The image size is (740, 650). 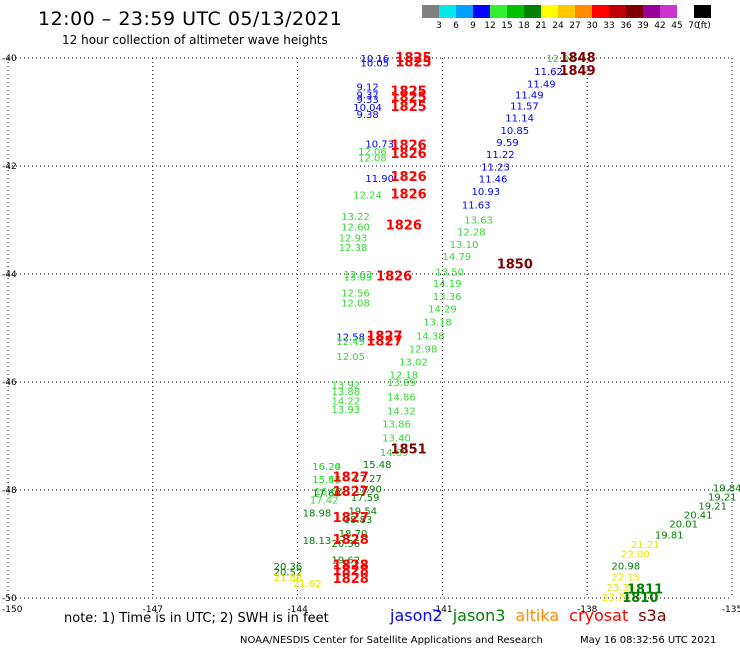 What do you see at coordinates (353, 238) in the screenshot?
I see `data-label: 12.93` at bounding box center [353, 238].